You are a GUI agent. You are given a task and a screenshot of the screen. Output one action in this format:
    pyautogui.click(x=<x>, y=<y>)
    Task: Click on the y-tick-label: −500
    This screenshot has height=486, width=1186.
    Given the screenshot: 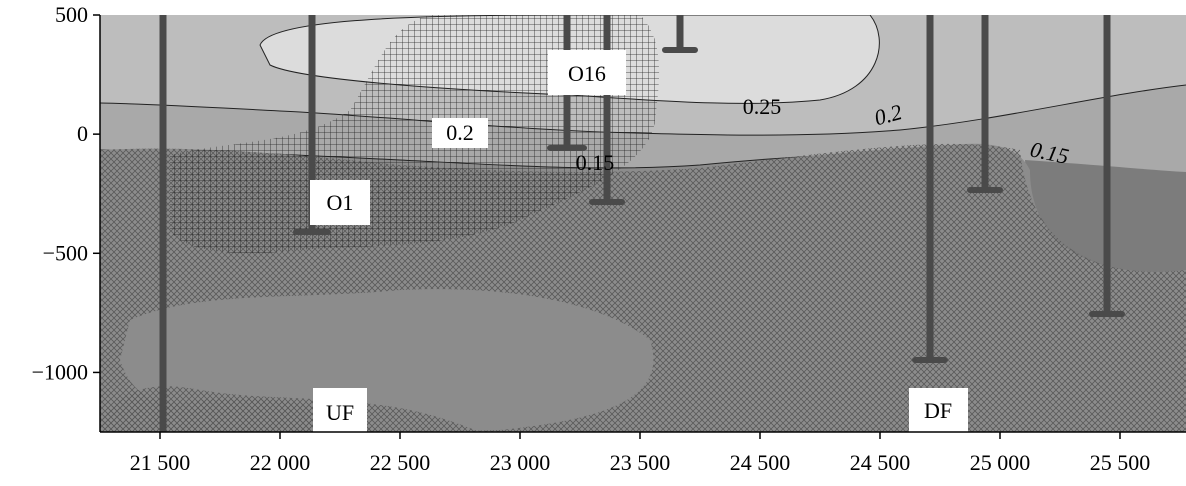 What is the action you would take?
    pyautogui.click(x=65, y=252)
    